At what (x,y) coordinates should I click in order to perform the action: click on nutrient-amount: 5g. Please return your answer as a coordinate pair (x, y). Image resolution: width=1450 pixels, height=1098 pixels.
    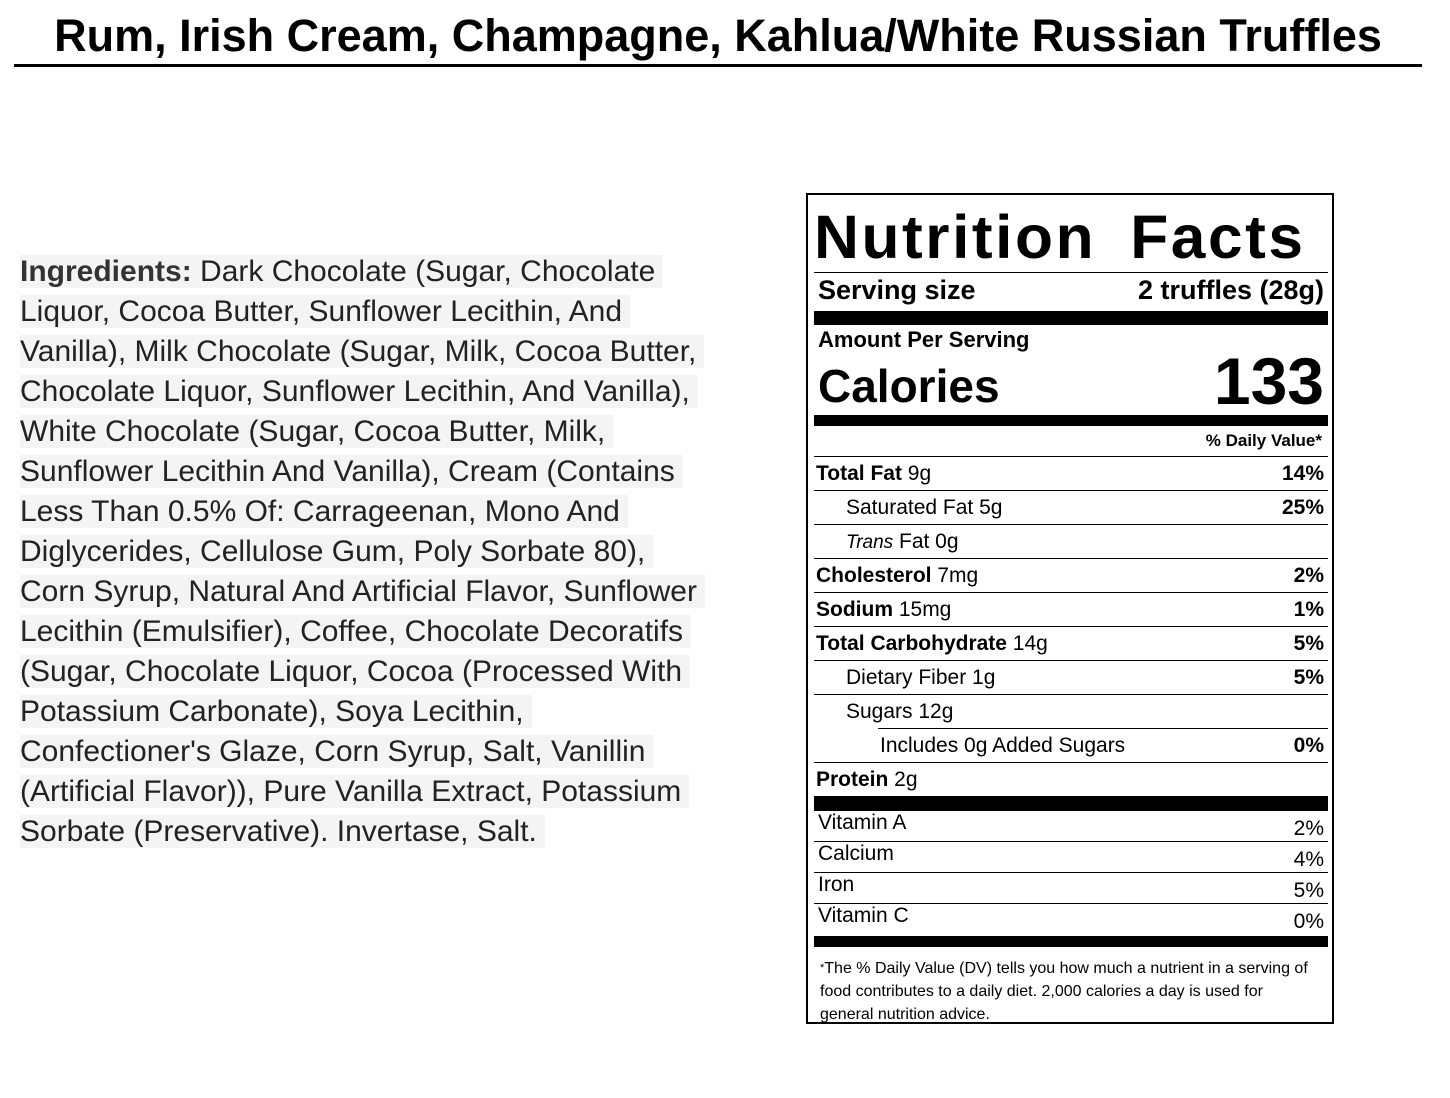
    Looking at the image, I should click on (988, 507).